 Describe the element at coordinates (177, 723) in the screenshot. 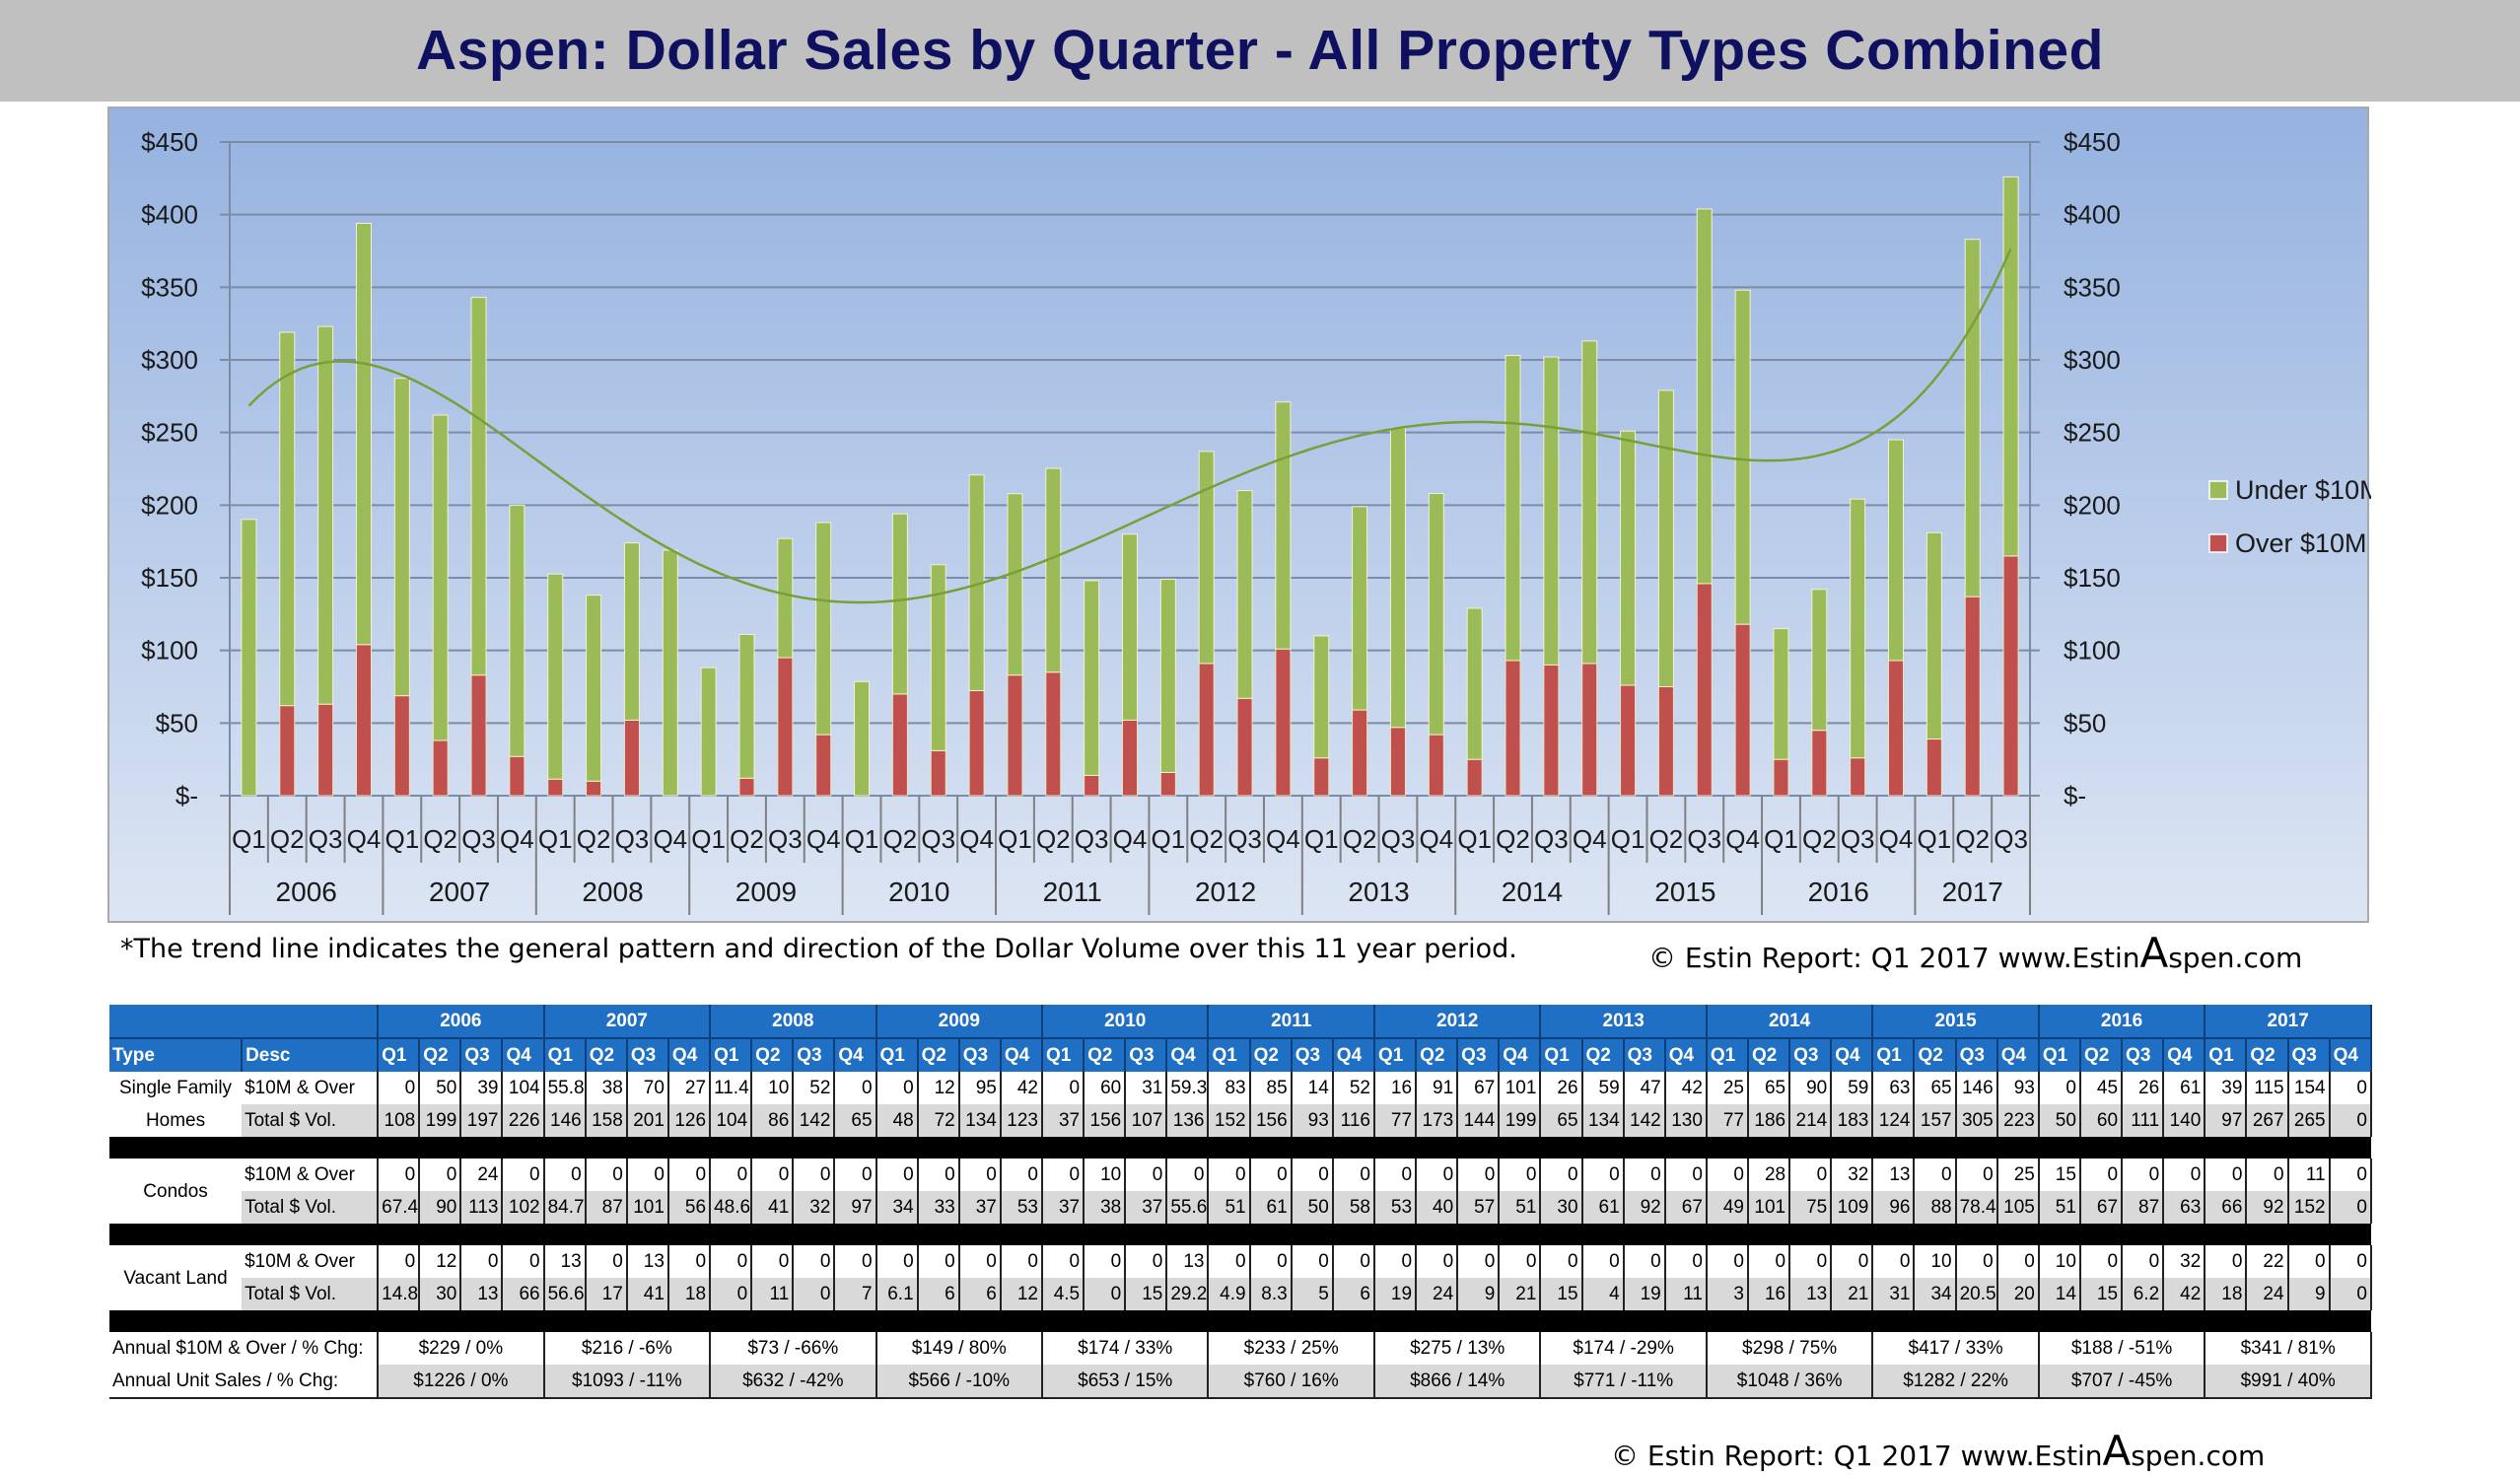

I see `y-tick-label-left: $50` at that location.